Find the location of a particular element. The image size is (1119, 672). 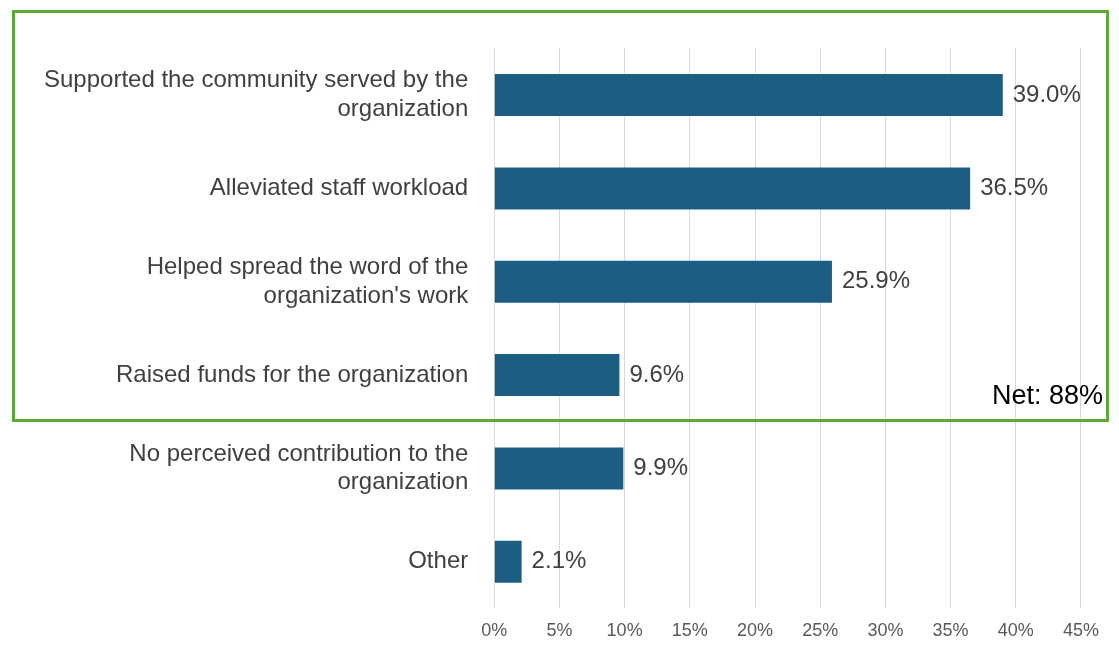

x-tick-label: 10% is located at coordinates (624, 630).